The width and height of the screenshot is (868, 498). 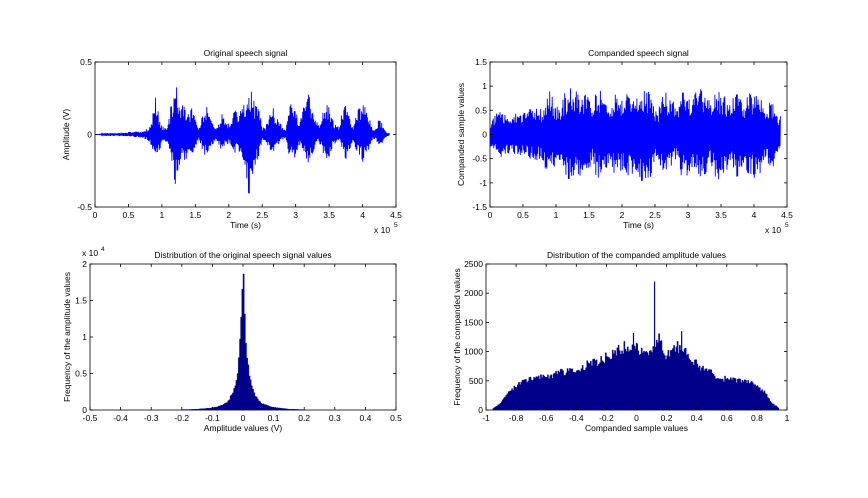 What do you see at coordinates (476, 381) in the screenshot?
I see `y-tick-label: 500` at bounding box center [476, 381].